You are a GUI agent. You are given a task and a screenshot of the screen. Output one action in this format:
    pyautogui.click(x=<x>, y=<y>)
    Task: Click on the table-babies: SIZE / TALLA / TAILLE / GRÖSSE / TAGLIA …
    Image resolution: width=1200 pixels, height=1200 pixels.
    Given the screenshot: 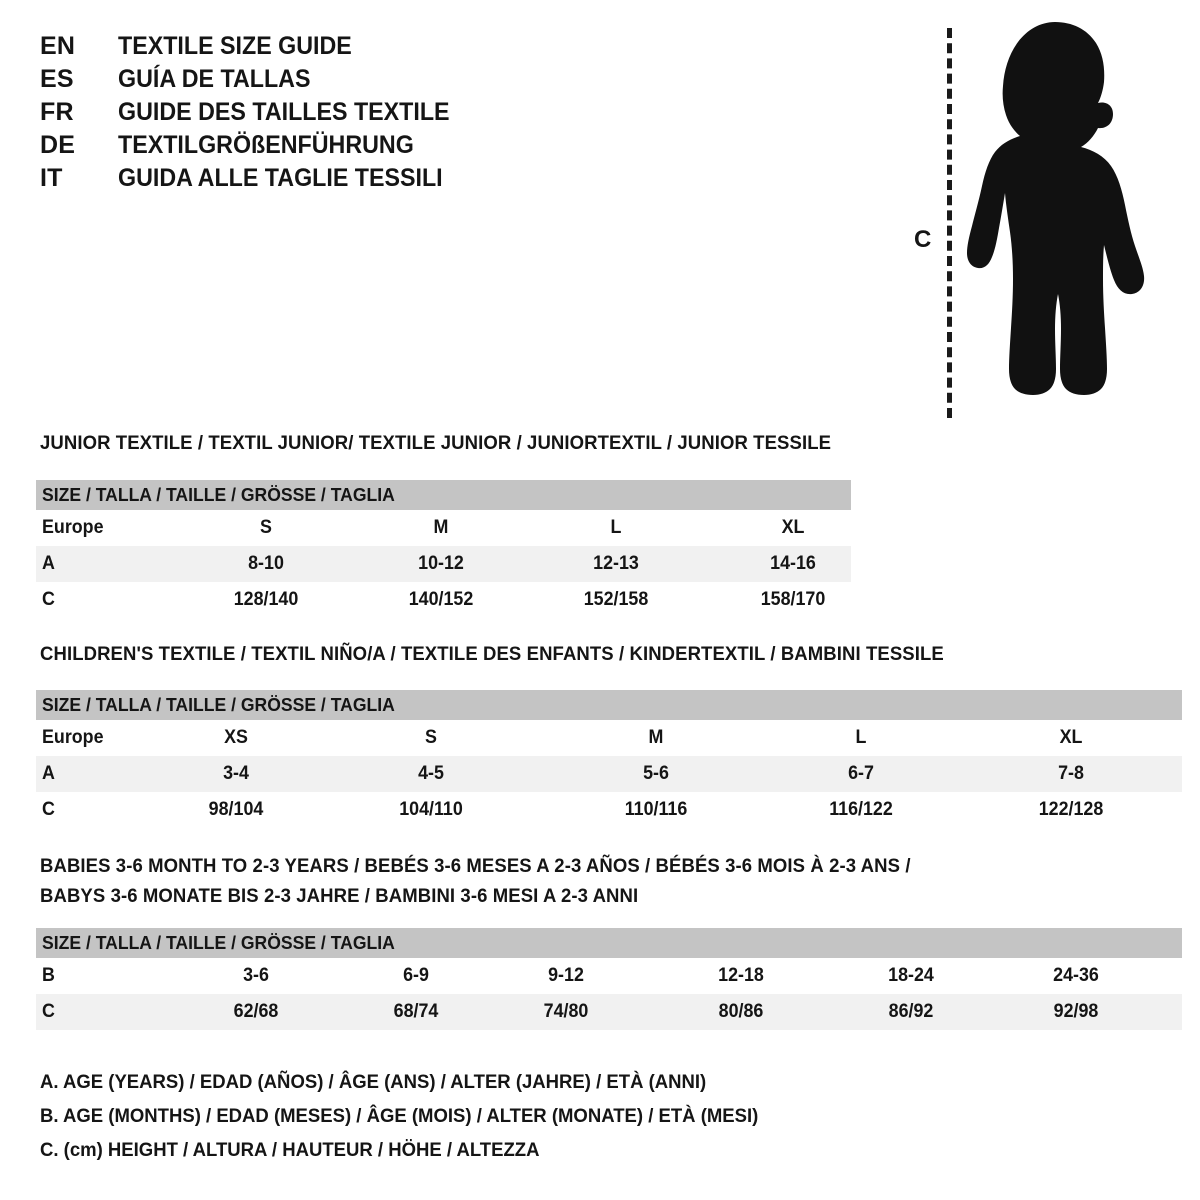 What is the action you would take?
    pyautogui.click(x=609, y=979)
    